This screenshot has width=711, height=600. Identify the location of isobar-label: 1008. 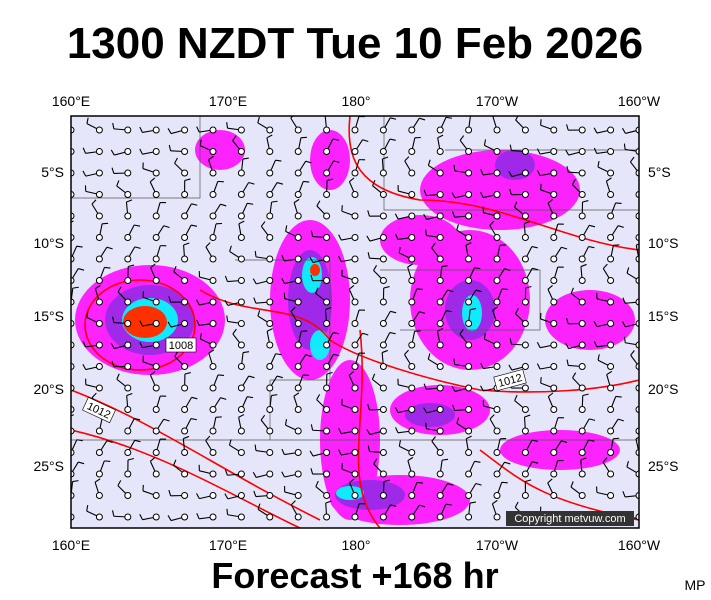
(181, 346).